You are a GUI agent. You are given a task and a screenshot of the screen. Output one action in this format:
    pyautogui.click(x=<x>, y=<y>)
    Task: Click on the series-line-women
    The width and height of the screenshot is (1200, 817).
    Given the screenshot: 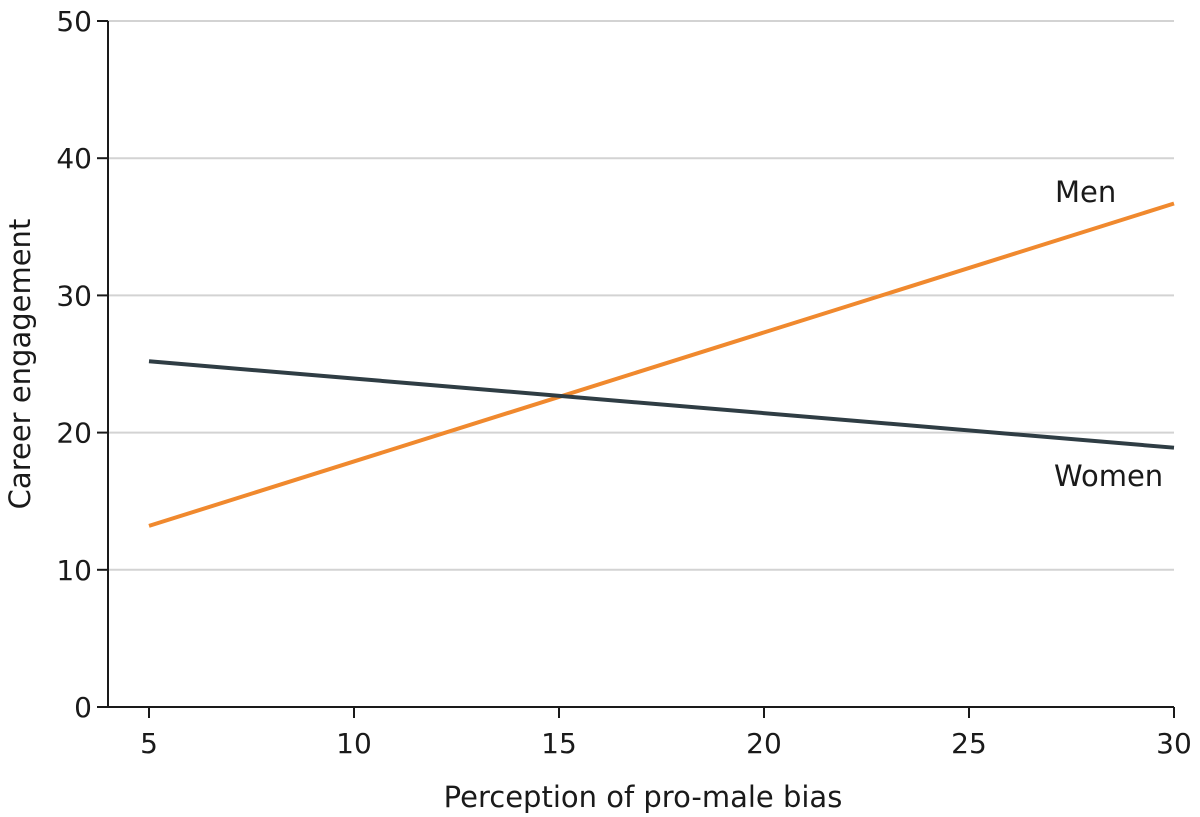 What is the action you would take?
    pyautogui.click(x=661, y=404)
    